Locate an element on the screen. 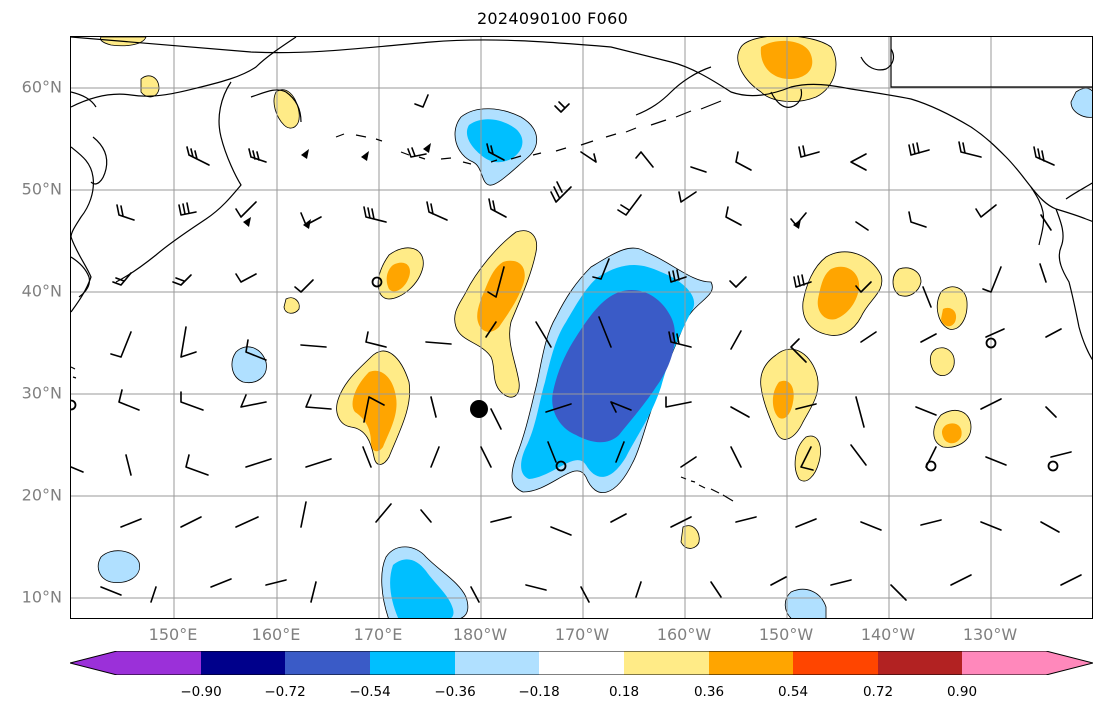 This screenshot has height=712, width=1105. lon-label-140w: 140°W is located at coordinates (888, 634).